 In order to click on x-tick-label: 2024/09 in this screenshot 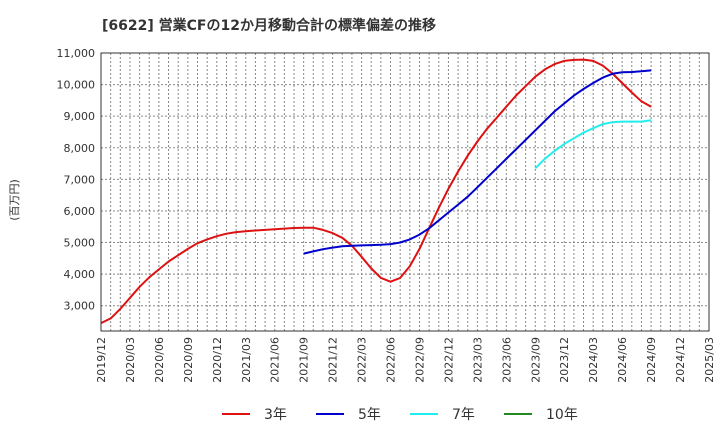, I will do `click(651, 360)`.